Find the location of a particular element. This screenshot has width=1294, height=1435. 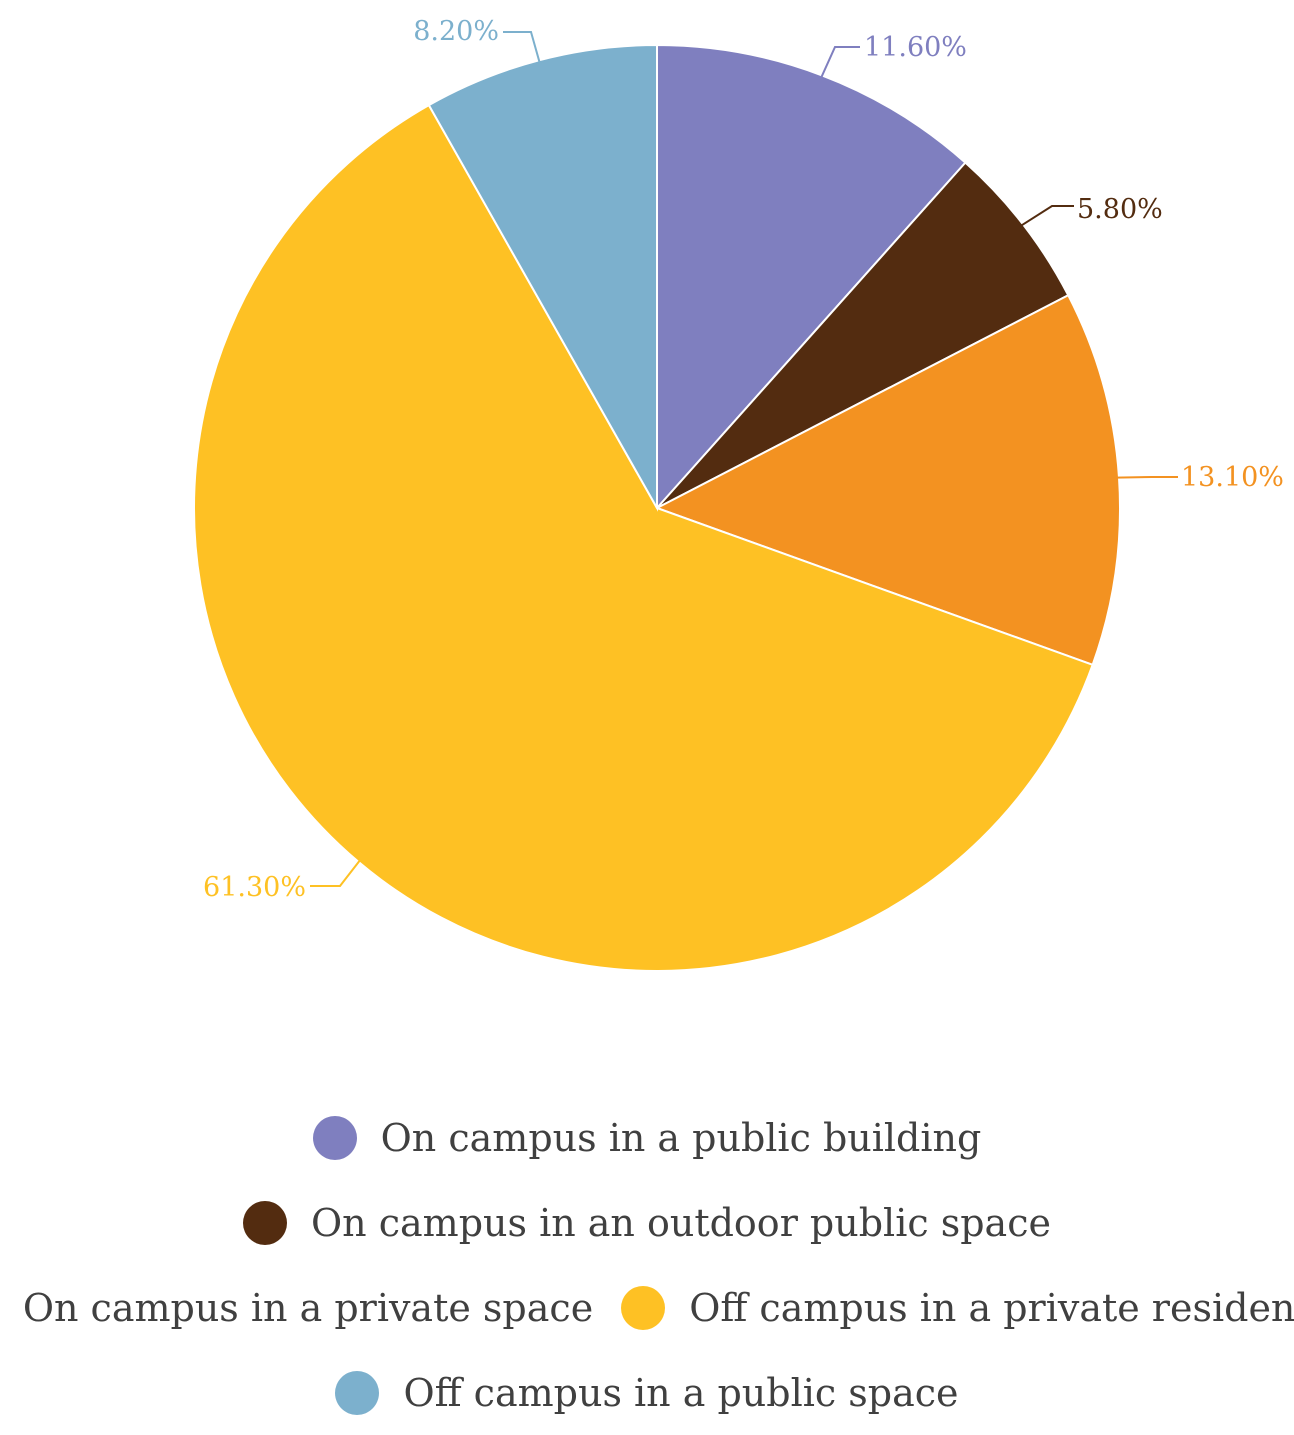

leader-line-on-campus-in-an-outdoor-public-space is located at coordinates (1046, 216).